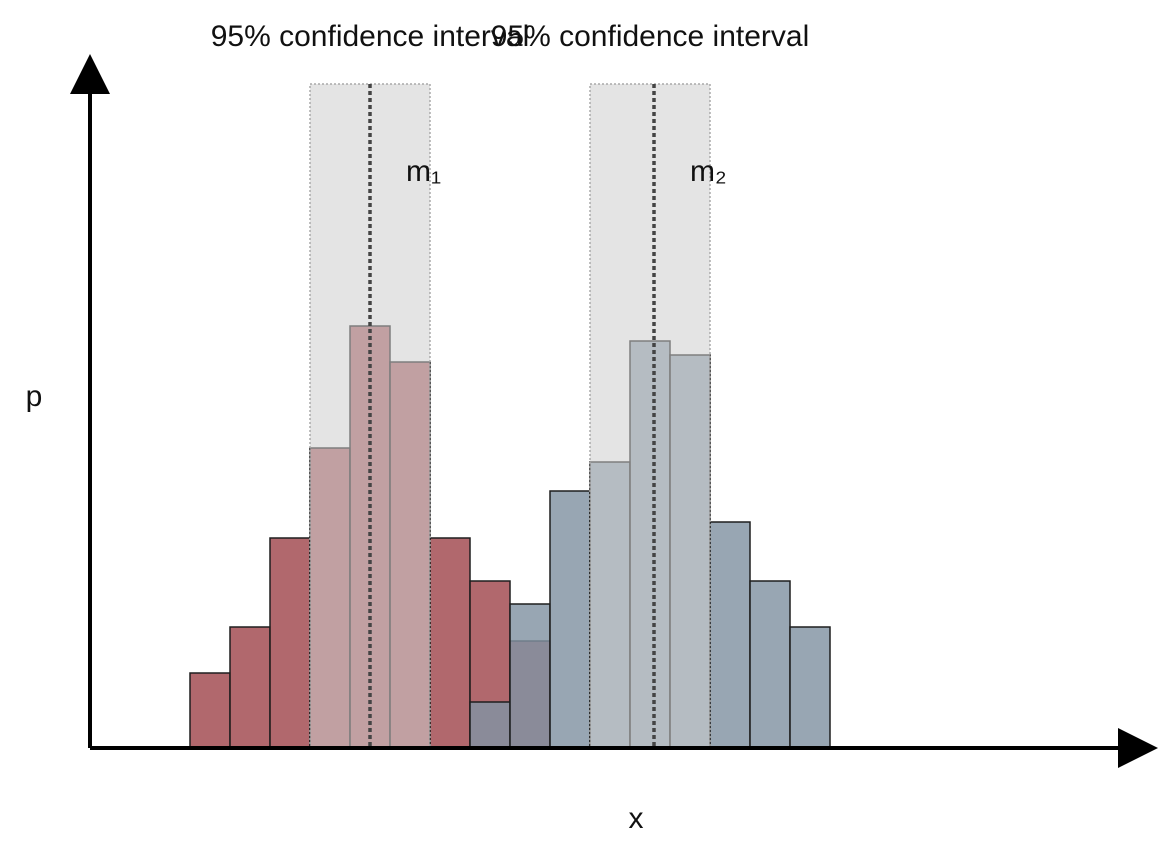  Describe the element at coordinates (34, 396) in the screenshot. I see `y-axis-label: p` at that location.